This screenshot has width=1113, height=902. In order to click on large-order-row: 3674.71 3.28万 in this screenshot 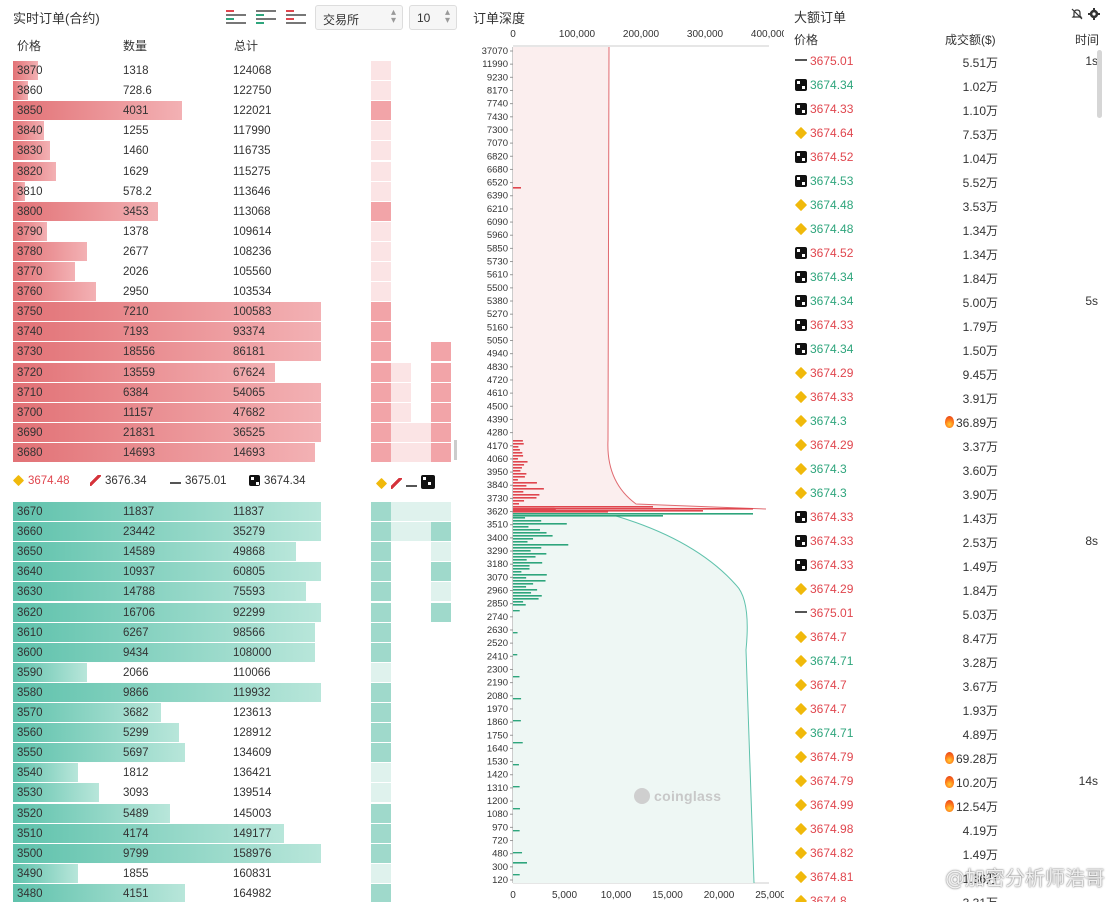, I will do `click(945, 661)`.